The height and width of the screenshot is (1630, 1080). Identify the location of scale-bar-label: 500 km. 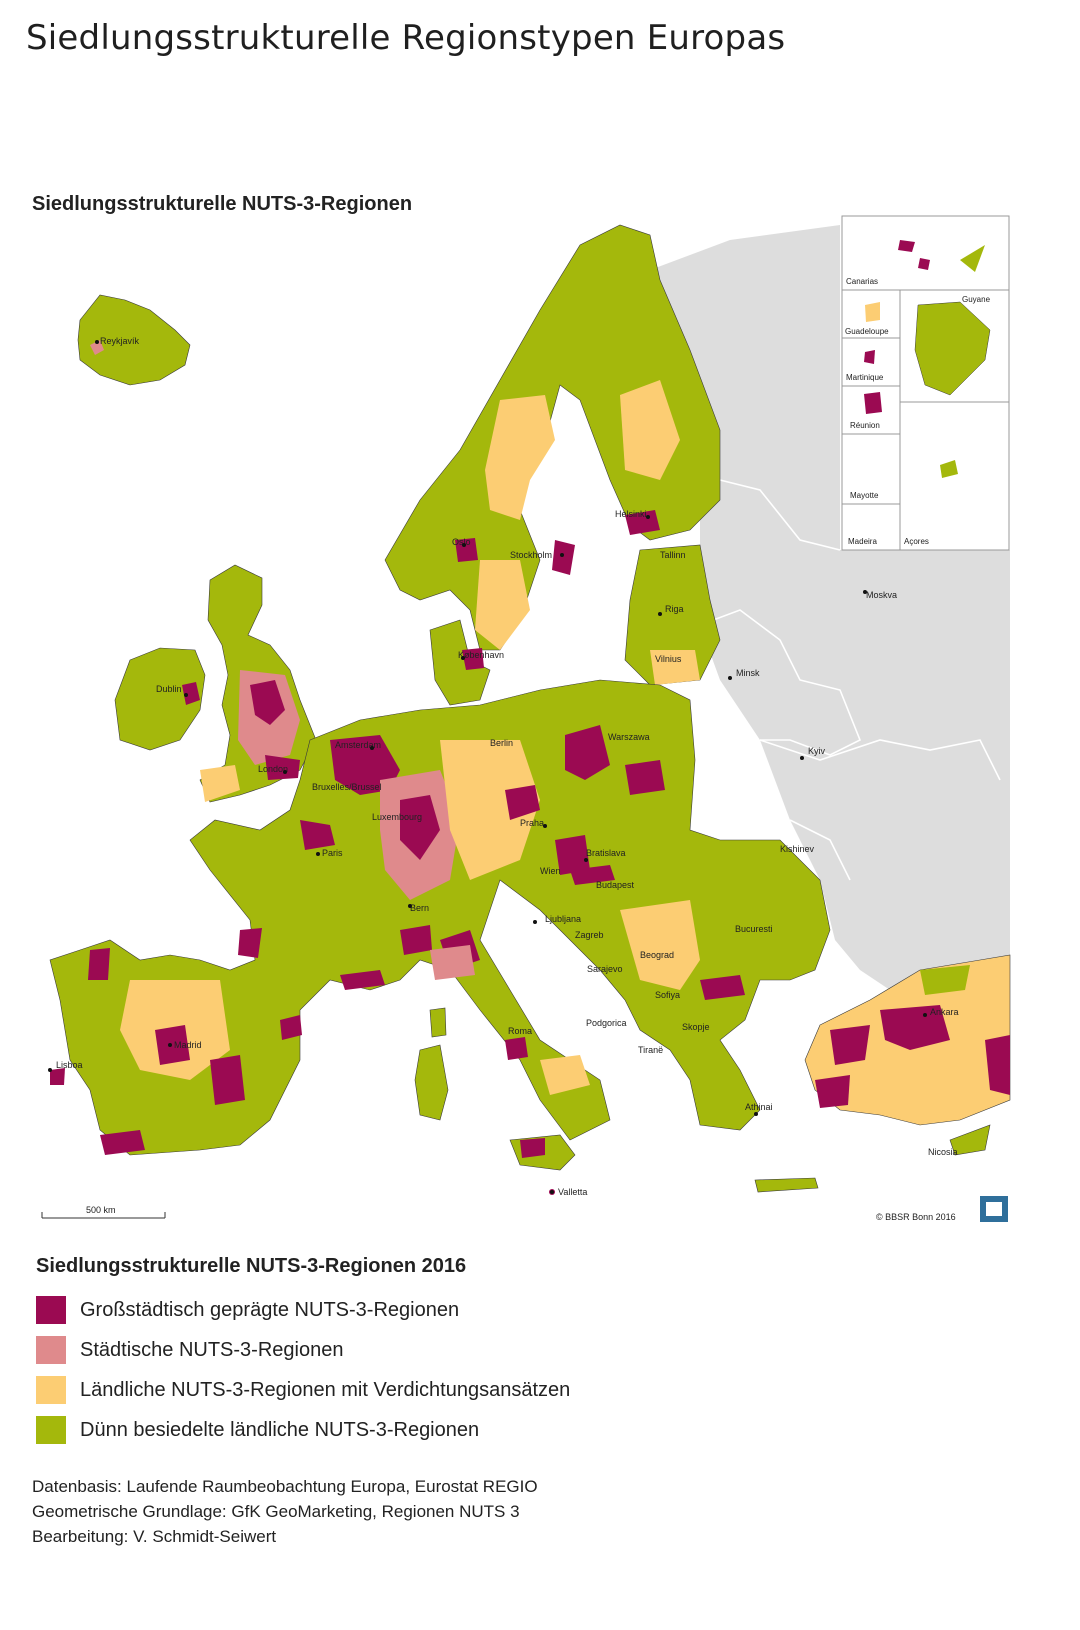
(101, 1210).